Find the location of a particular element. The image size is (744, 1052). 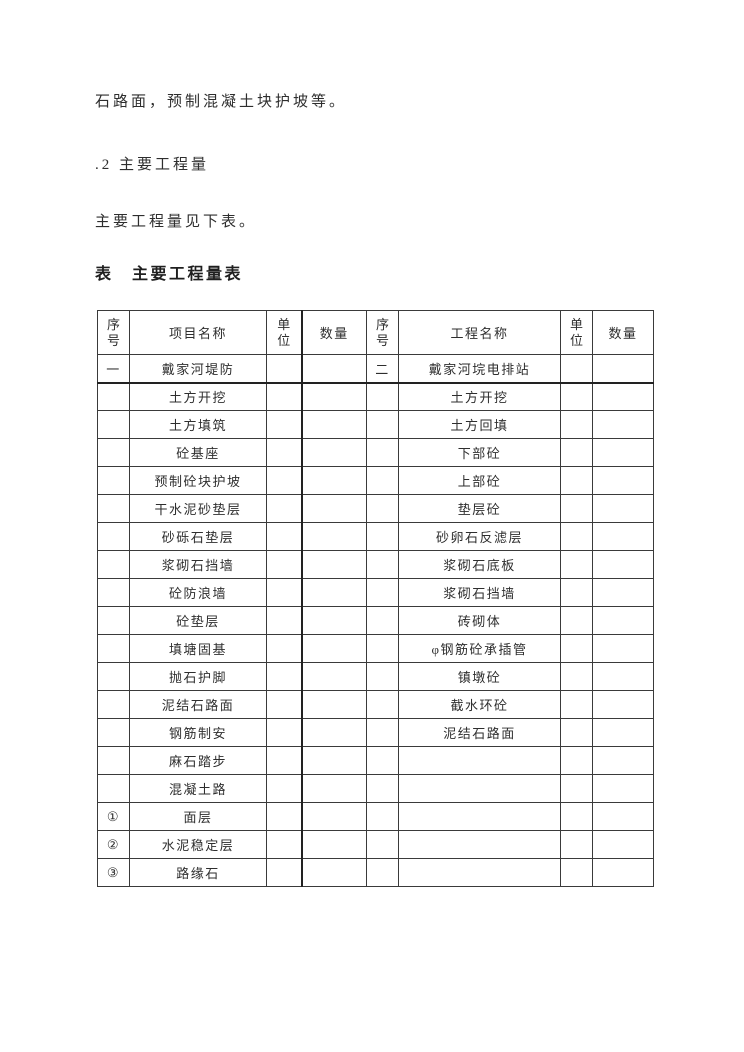

section-heading: .2 主要工程量 is located at coordinates (152, 165).